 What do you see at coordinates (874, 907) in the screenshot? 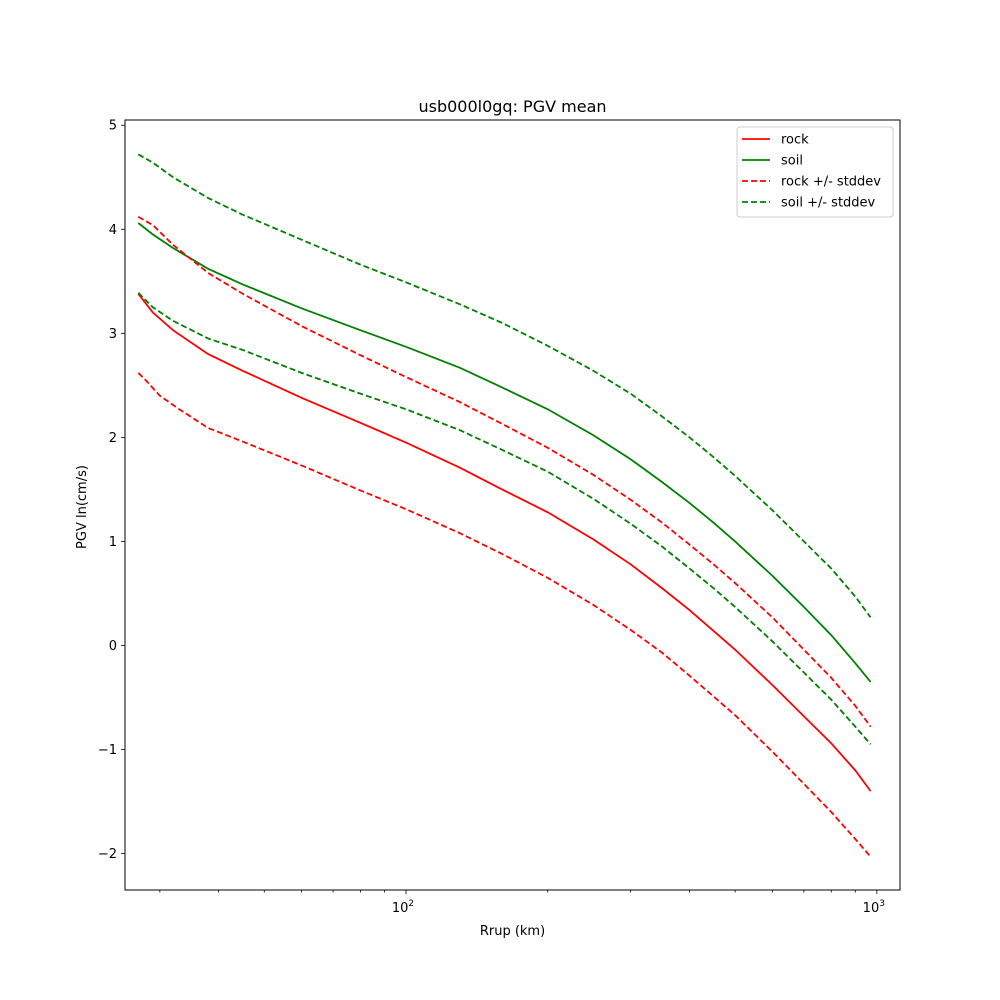
I see `x-tick-label: 10³` at bounding box center [874, 907].